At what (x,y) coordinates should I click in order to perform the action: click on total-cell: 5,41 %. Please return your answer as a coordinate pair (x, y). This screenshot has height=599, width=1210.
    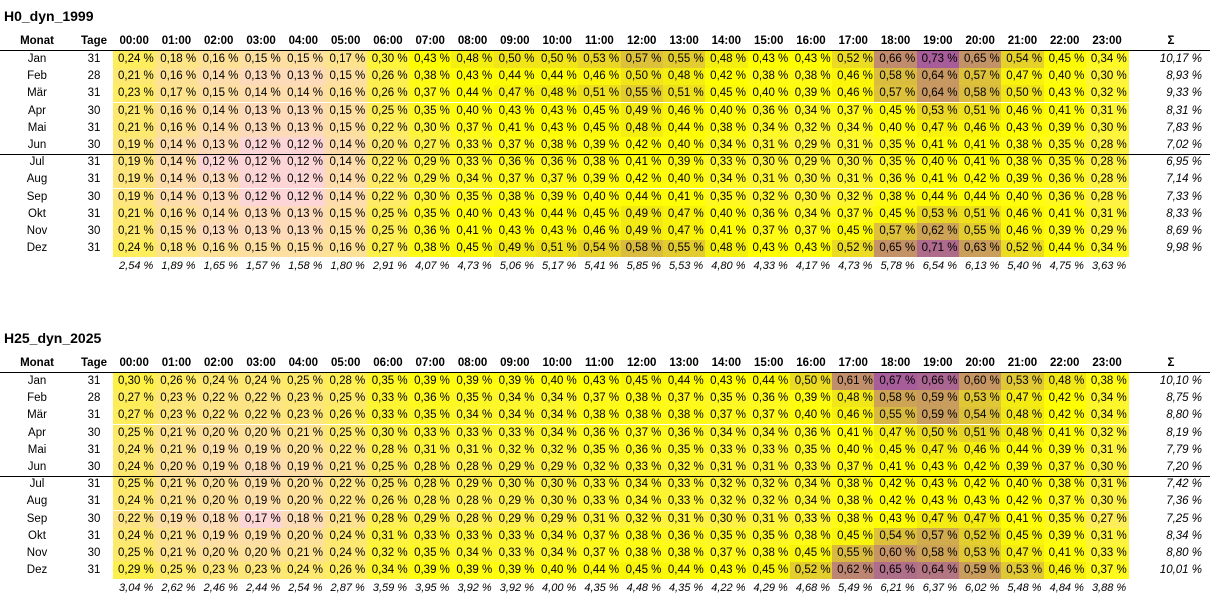
    Looking at the image, I should click on (601, 266).